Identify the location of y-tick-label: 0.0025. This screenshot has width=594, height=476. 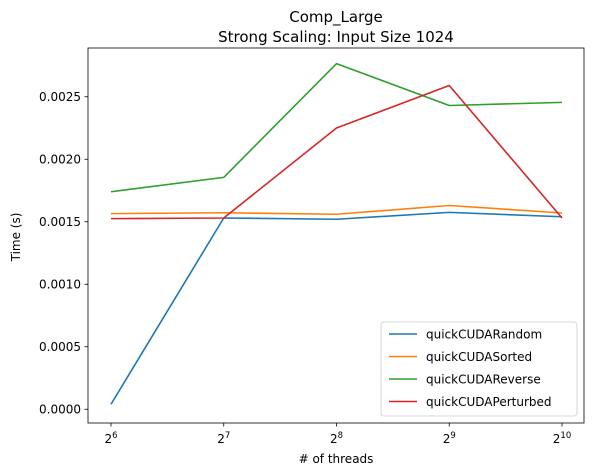
(60, 97).